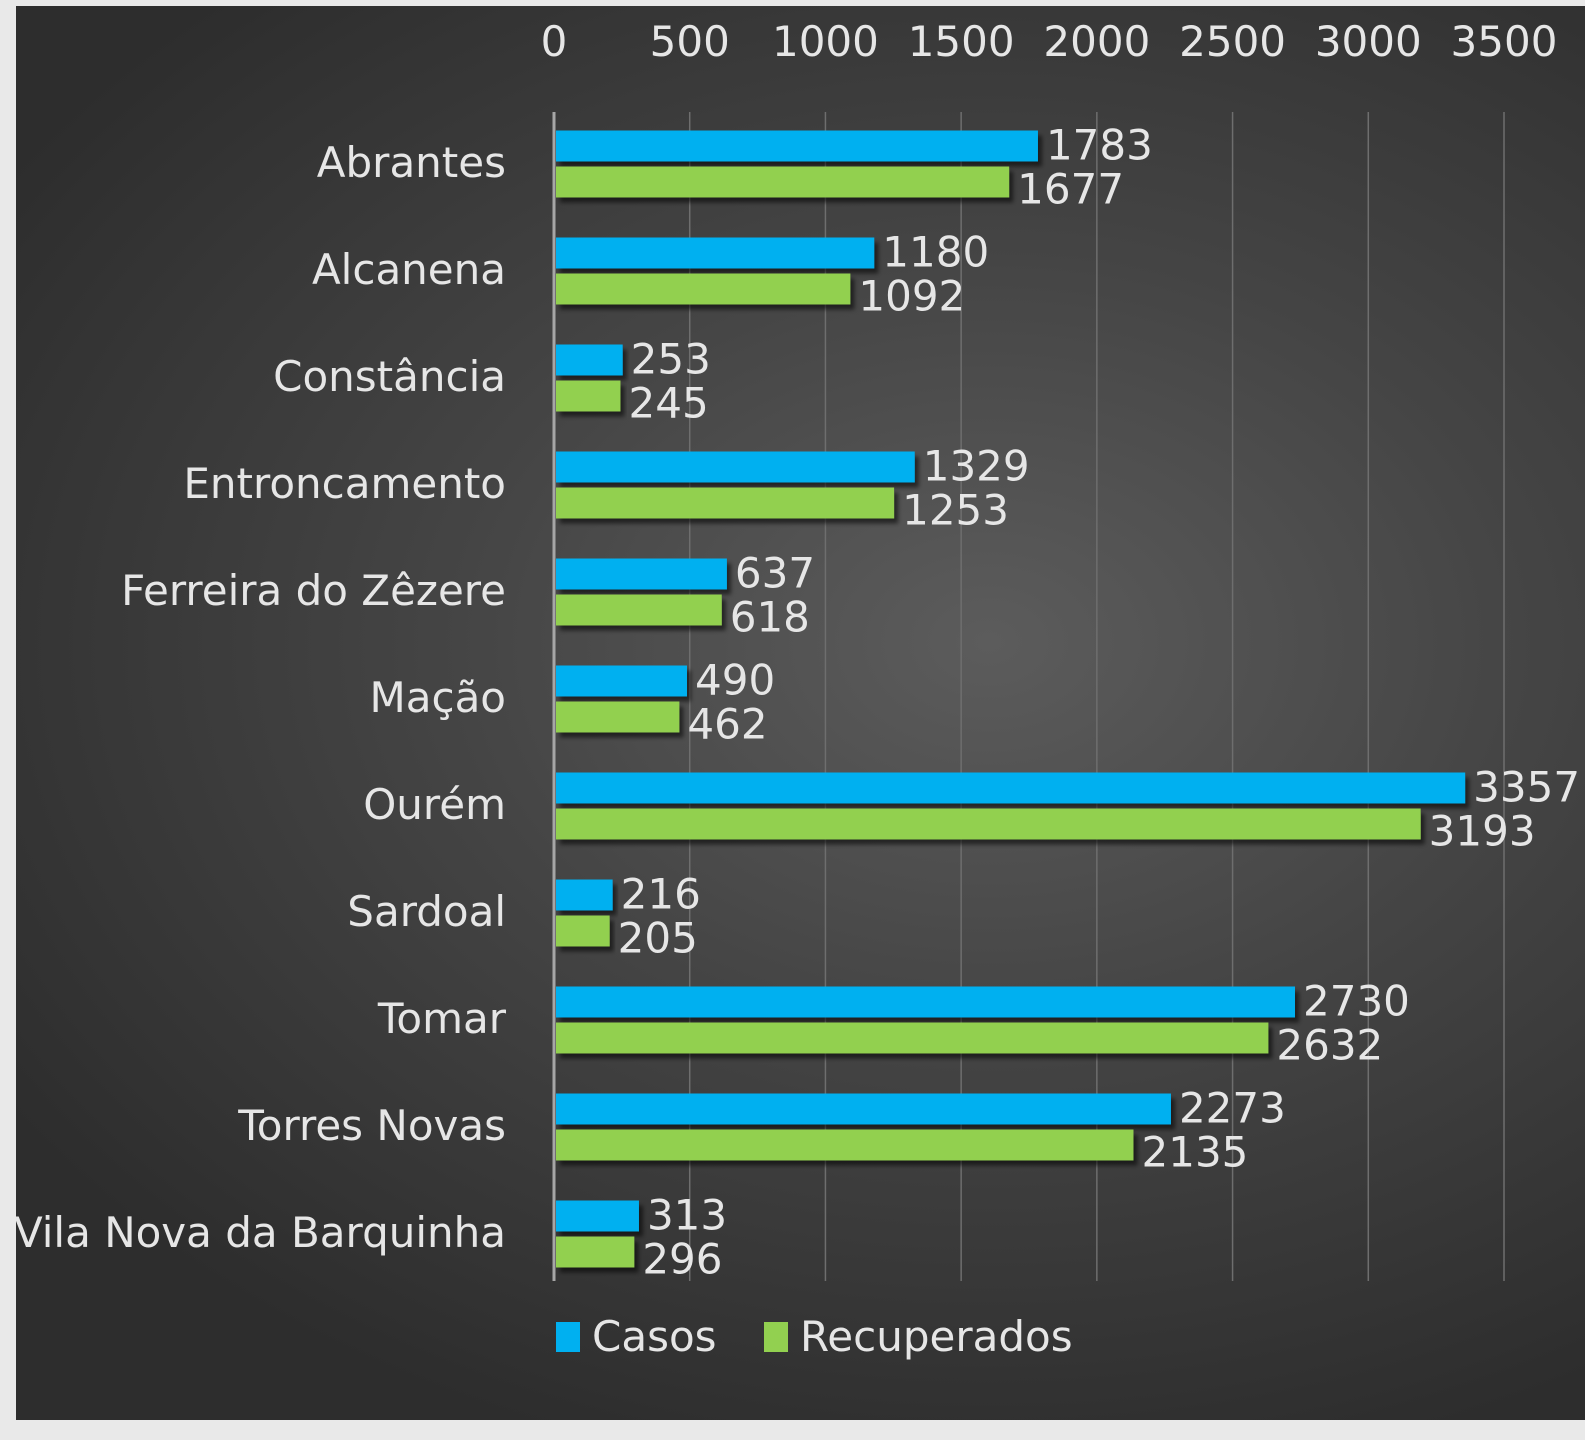  Describe the element at coordinates (682, 1259) in the screenshot. I see `data-label: 296` at that location.